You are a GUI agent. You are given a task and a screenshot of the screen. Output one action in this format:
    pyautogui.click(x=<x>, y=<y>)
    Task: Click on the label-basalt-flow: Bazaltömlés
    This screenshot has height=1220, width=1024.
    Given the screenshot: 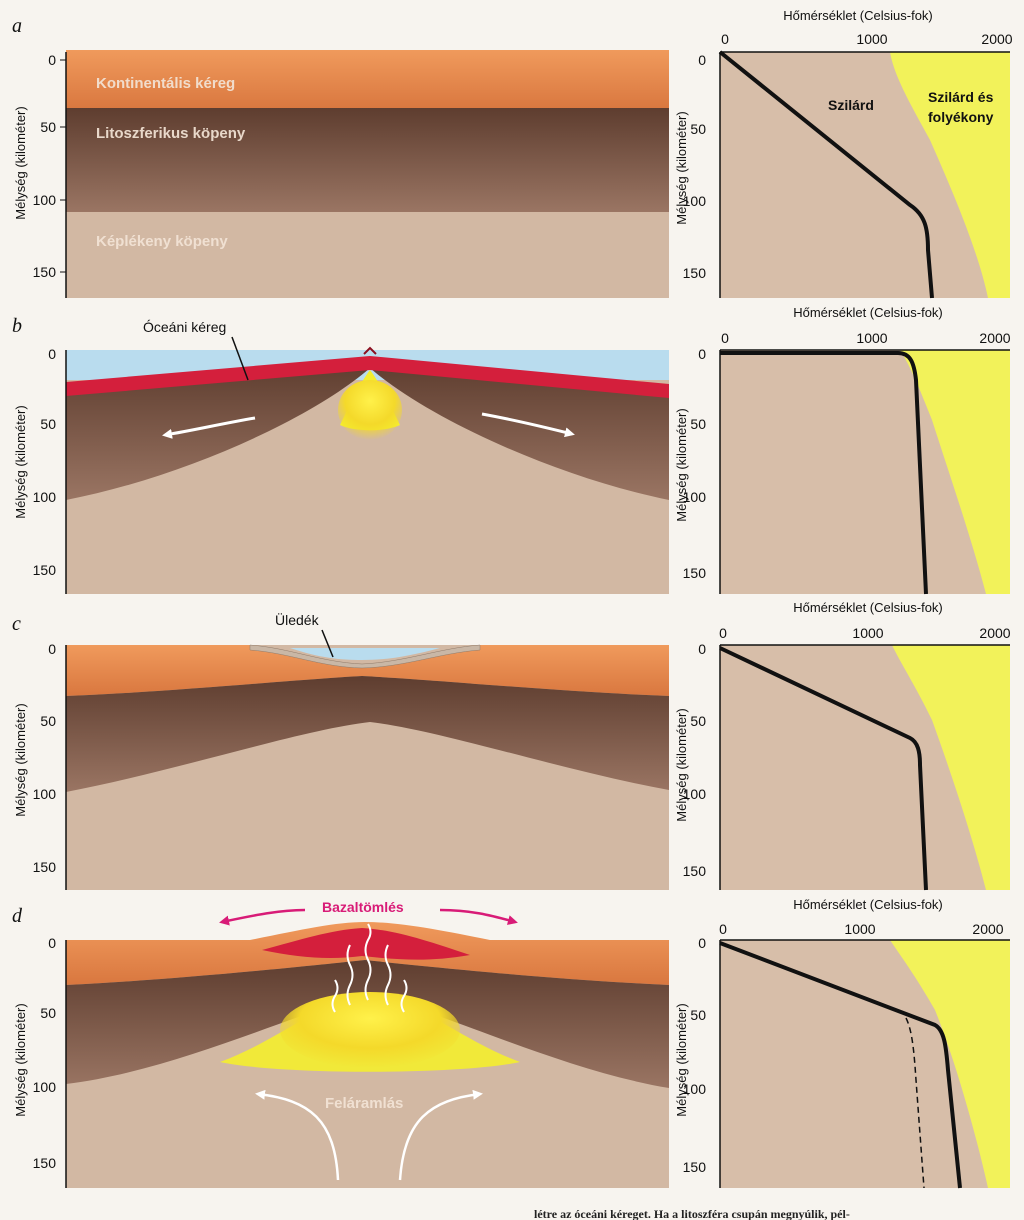 What is the action you would take?
    pyautogui.click(x=363, y=907)
    